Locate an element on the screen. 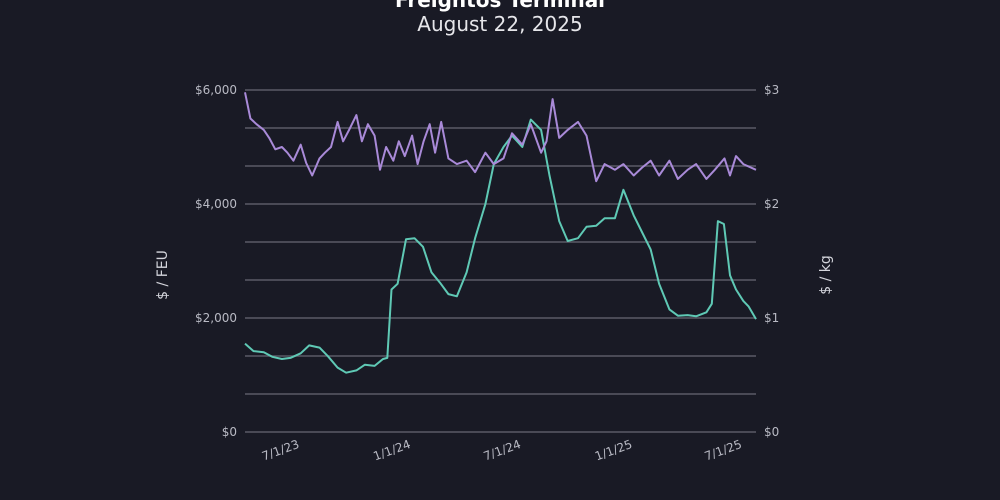 The image size is (1000, 500). right-tick-label: $0 is located at coordinates (771, 432).